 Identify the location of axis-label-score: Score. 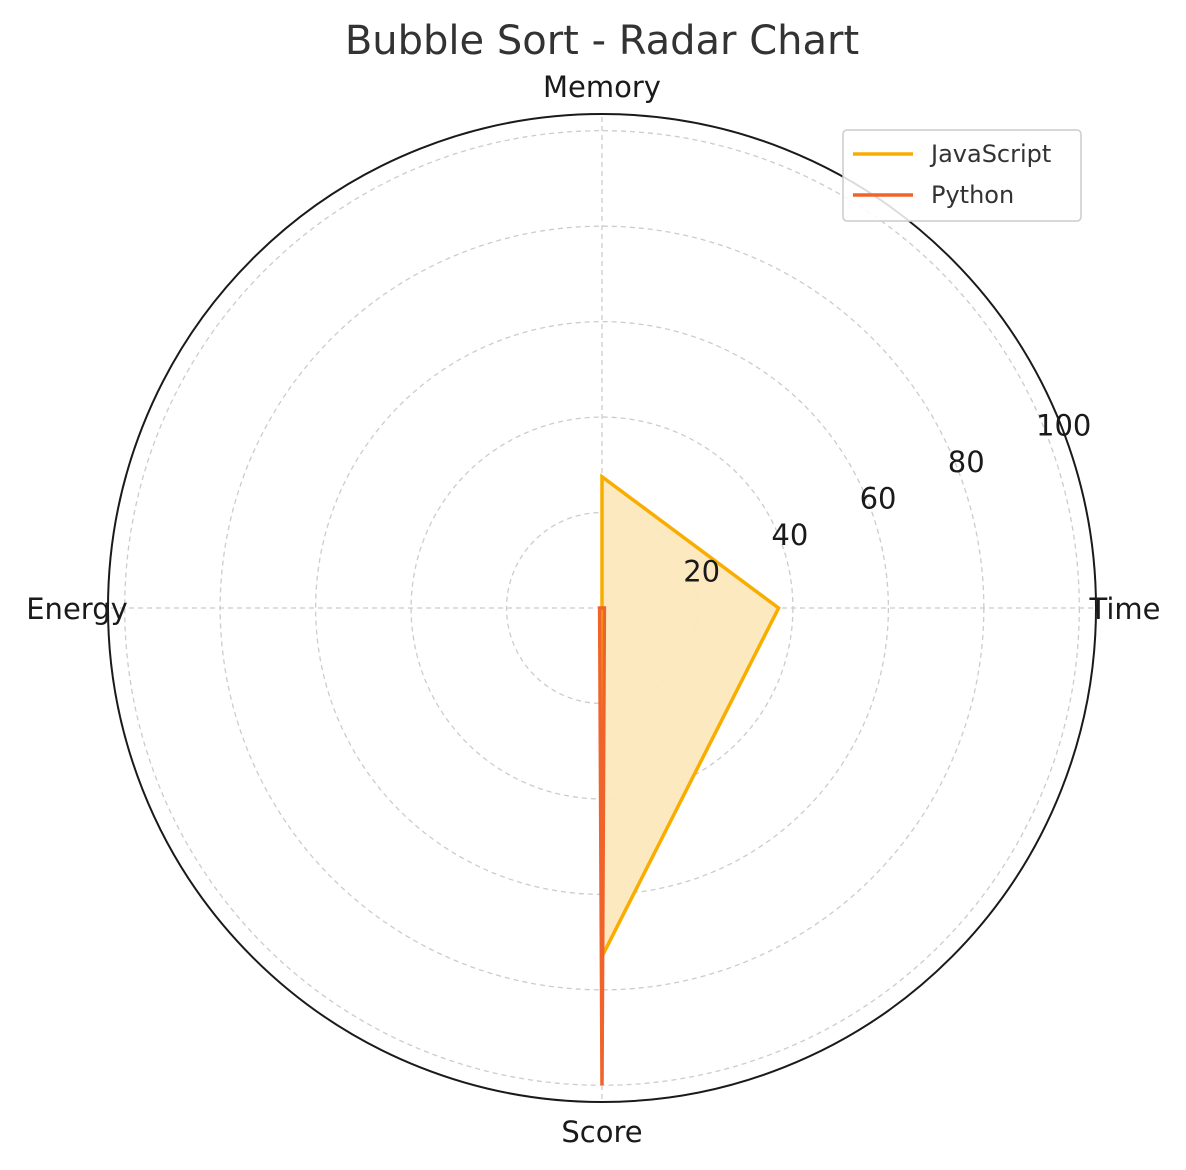
(601, 1132).